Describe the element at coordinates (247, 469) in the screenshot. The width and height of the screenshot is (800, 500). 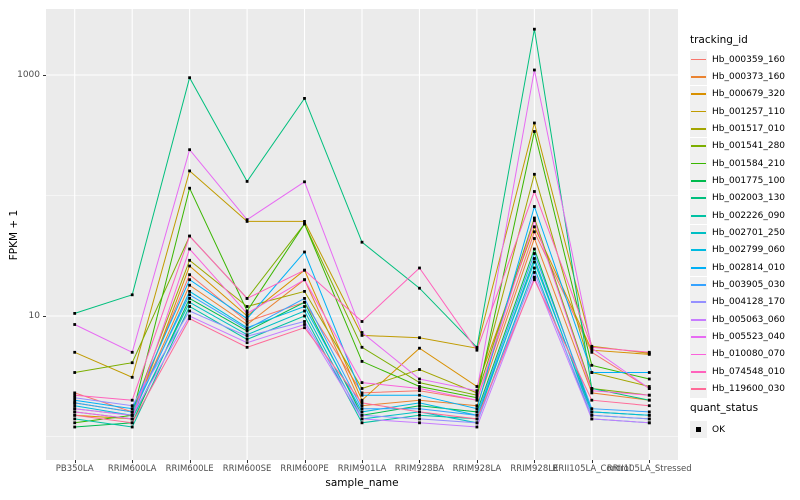
I see `x-tick-label-RRIM600SE: RRIM600SE` at that location.